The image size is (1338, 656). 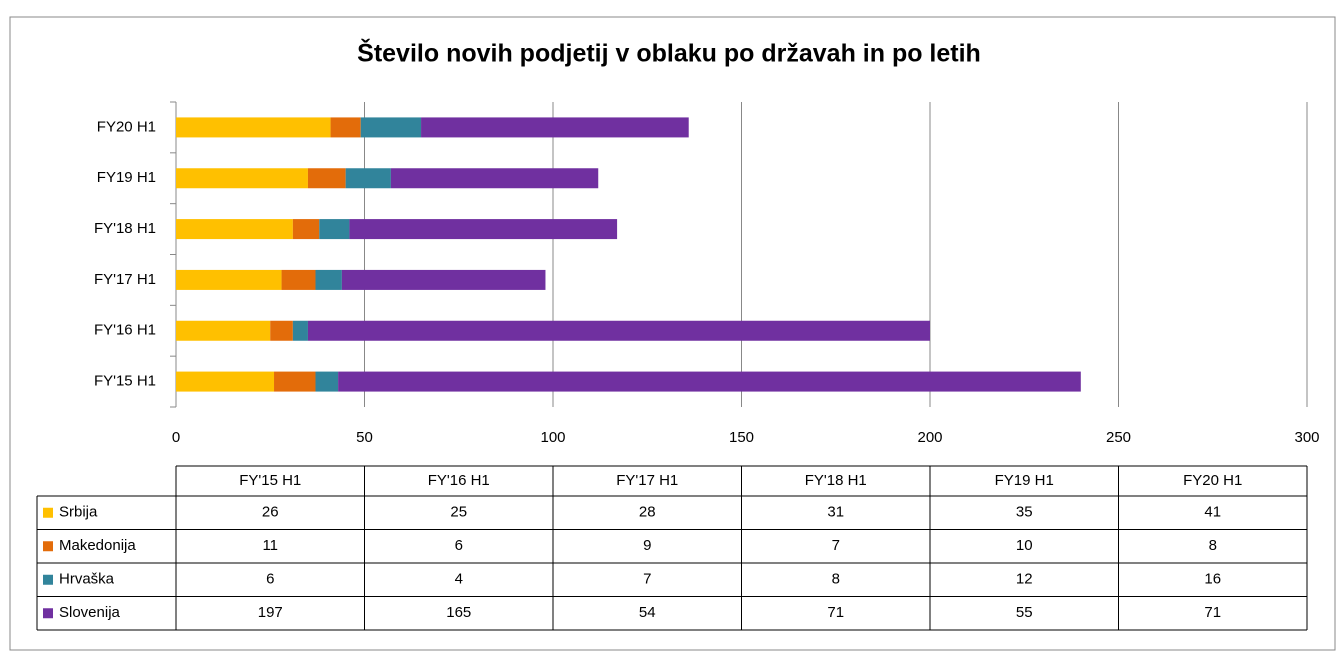 What do you see at coordinates (1212, 512) in the screenshot?
I see `table-cell: 41` at bounding box center [1212, 512].